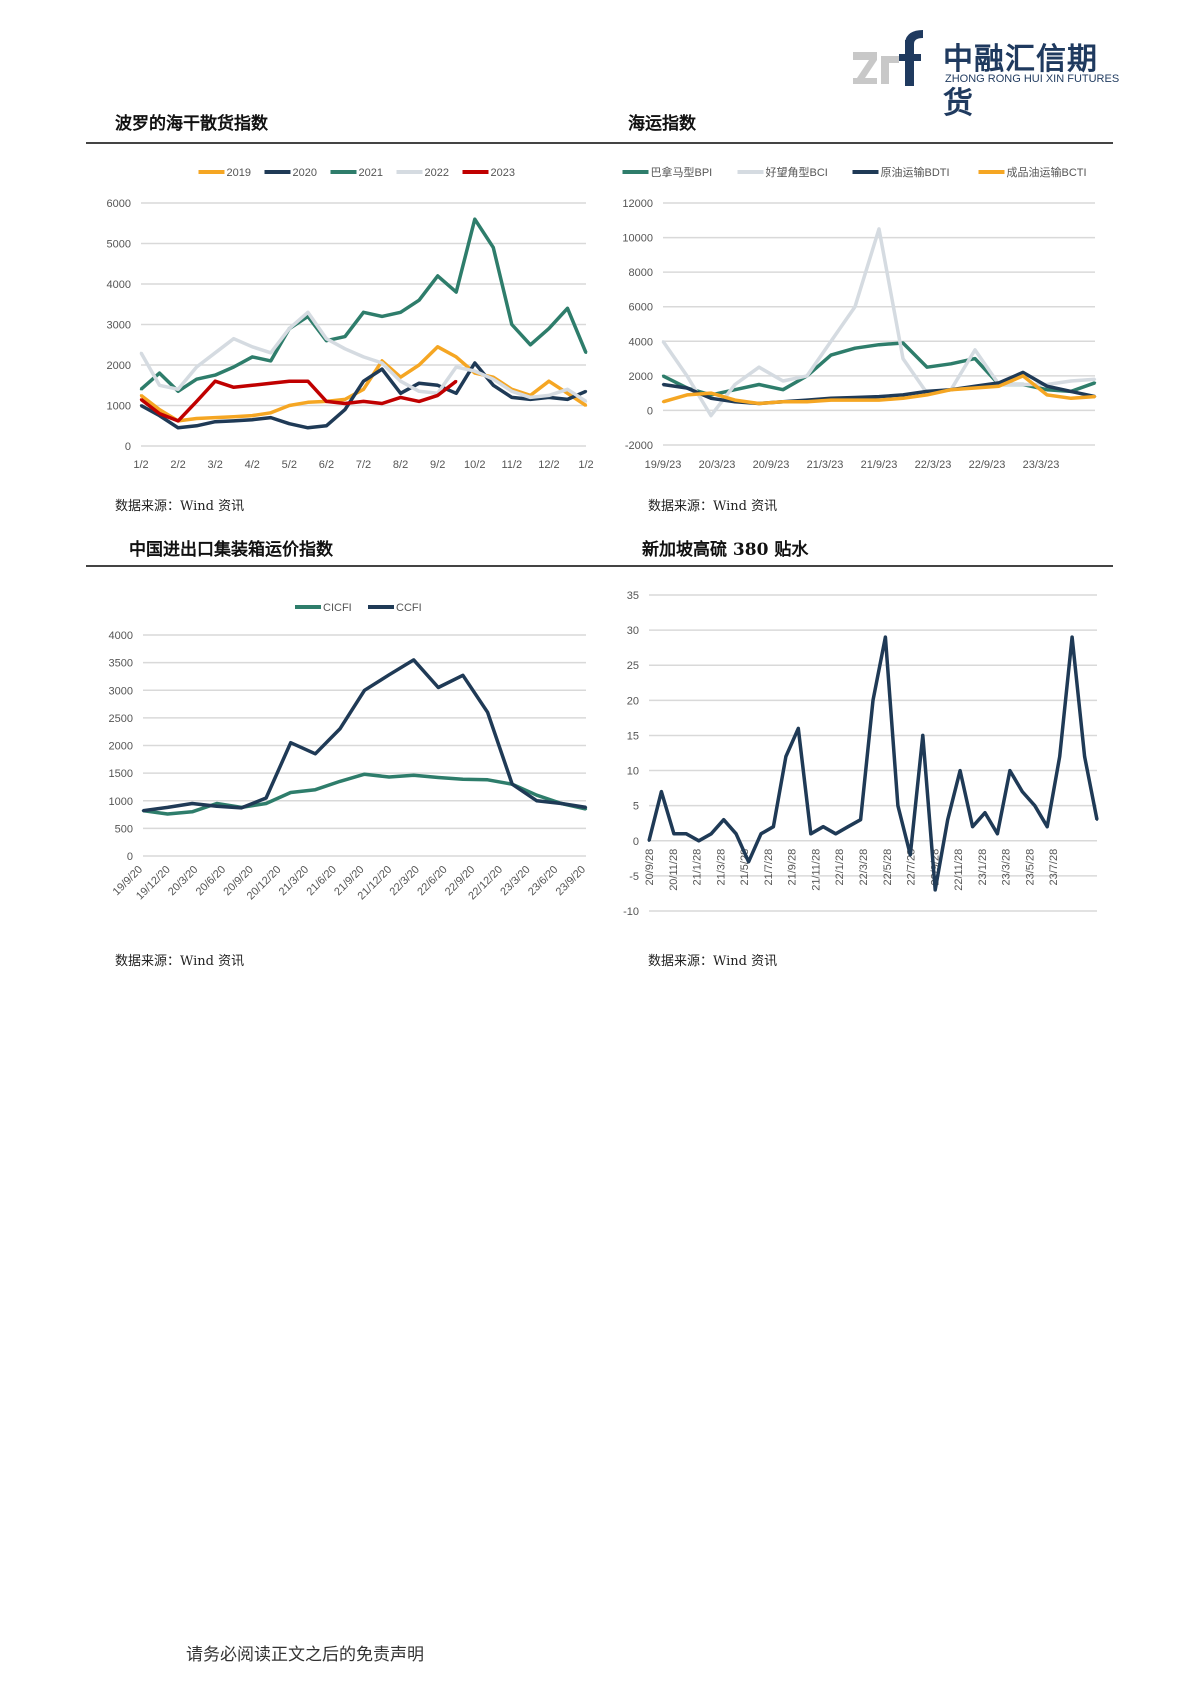 This screenshot has width=1190, height=1683. What do you see at coordinates (599, 143) in the screenshot?
I see `section-divider` at bounding box center [599, 143].